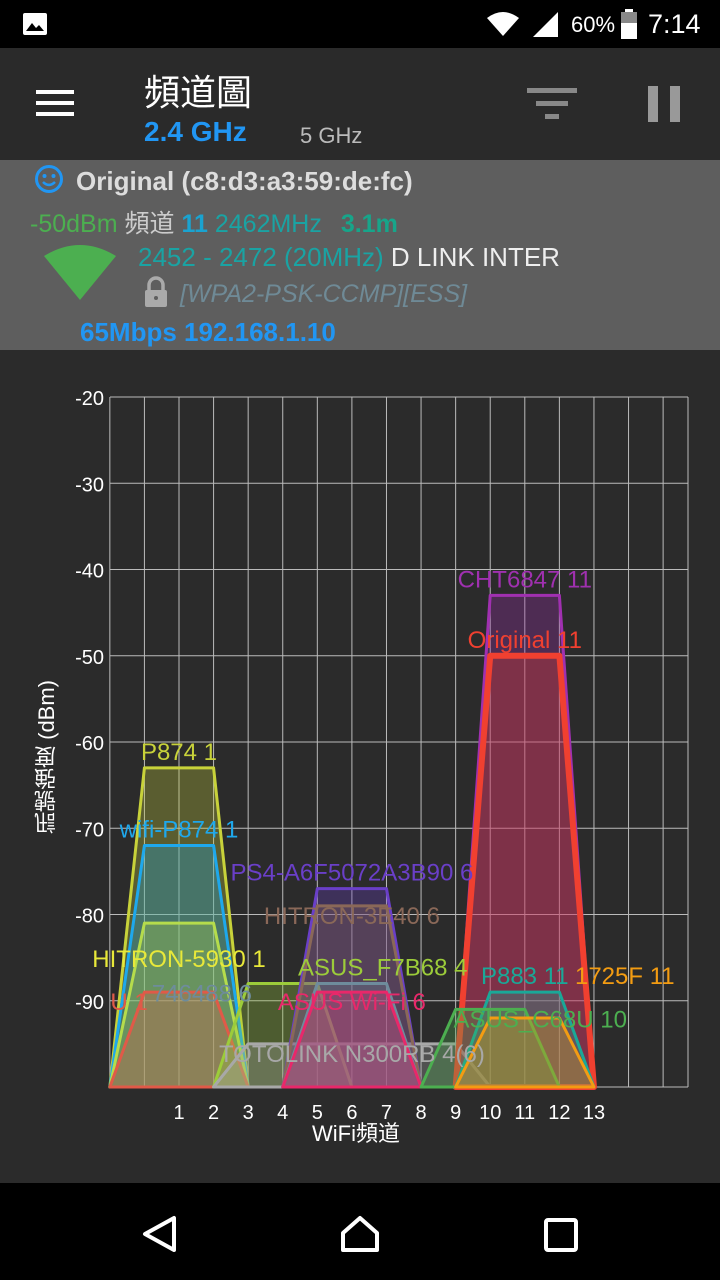  Describe the element at coordinates (49, 179) in the screenshot. I see `smiley-icon` at that location.